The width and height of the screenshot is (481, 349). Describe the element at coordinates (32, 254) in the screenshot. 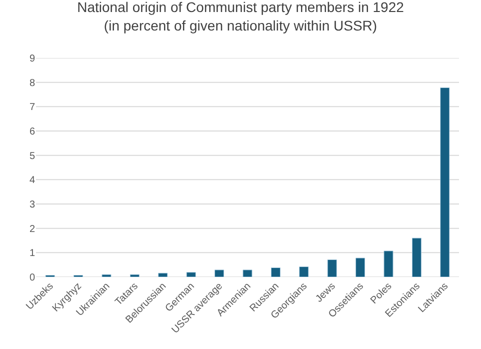

I see `y-tick-label: 1` at that location.